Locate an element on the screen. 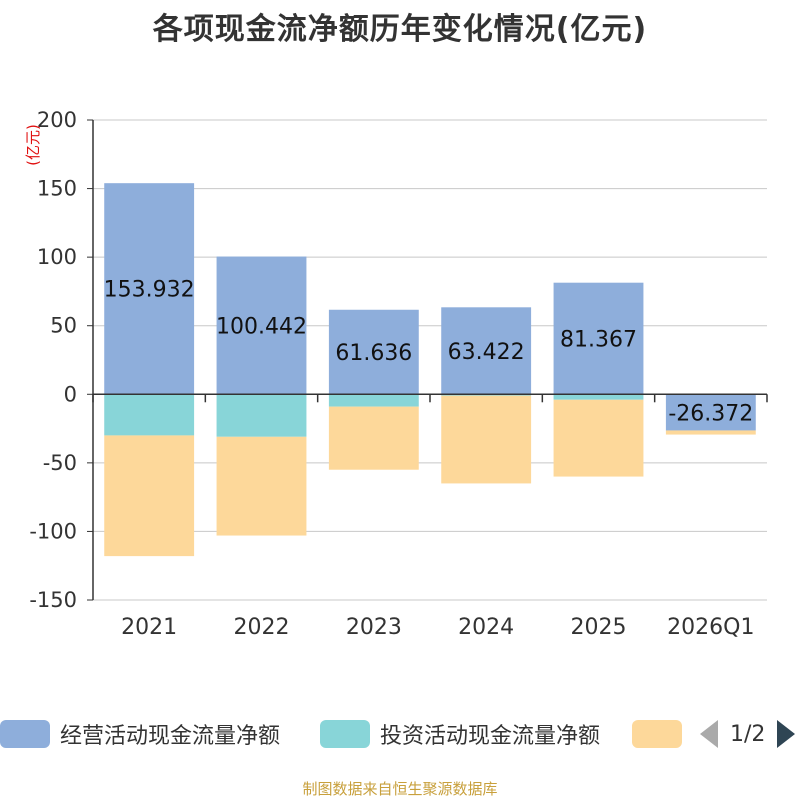  data-label: 63.422 is located at coordinates (486, 352).